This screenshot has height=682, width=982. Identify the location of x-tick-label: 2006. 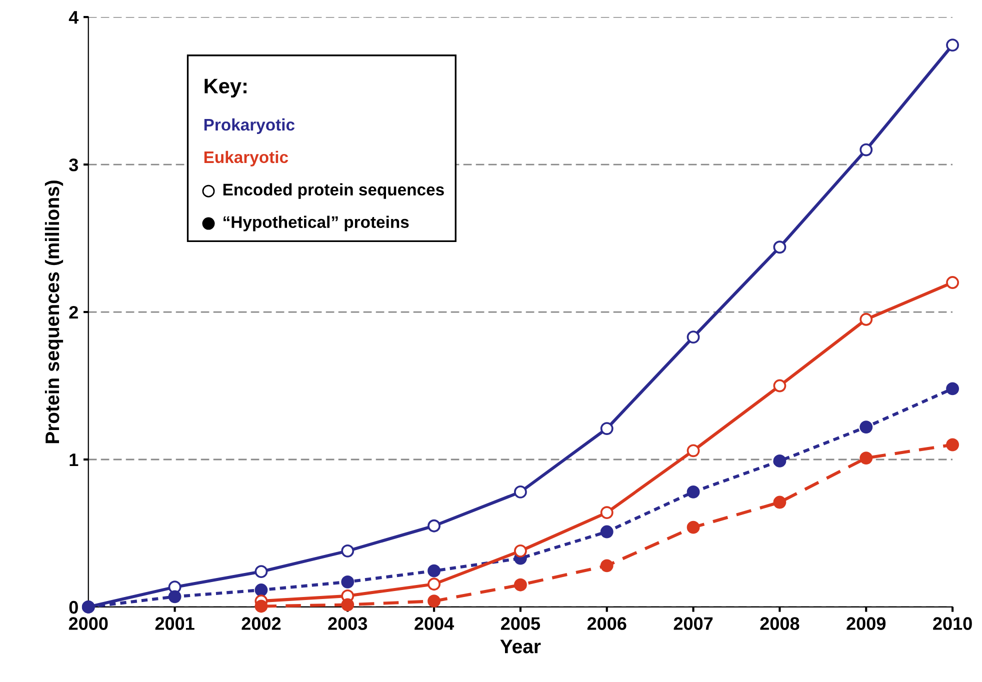
(606, 623).